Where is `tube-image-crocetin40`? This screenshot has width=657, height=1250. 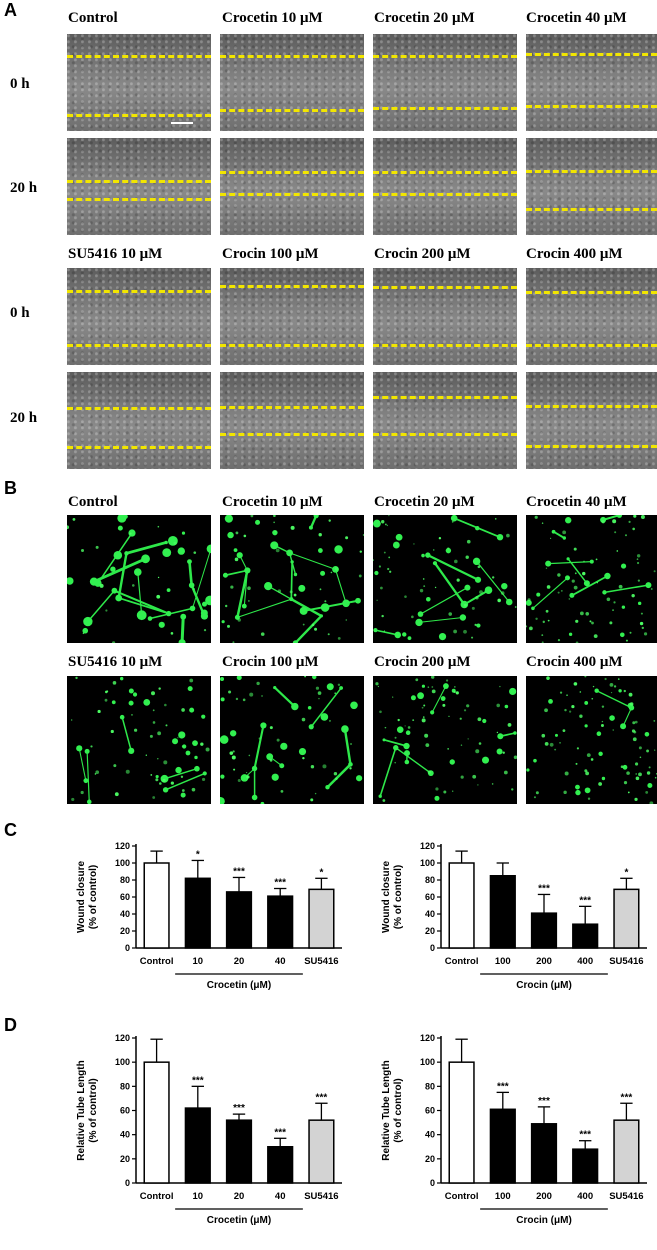
tube-image-crocetin40 is located at coordinates (591, 579).